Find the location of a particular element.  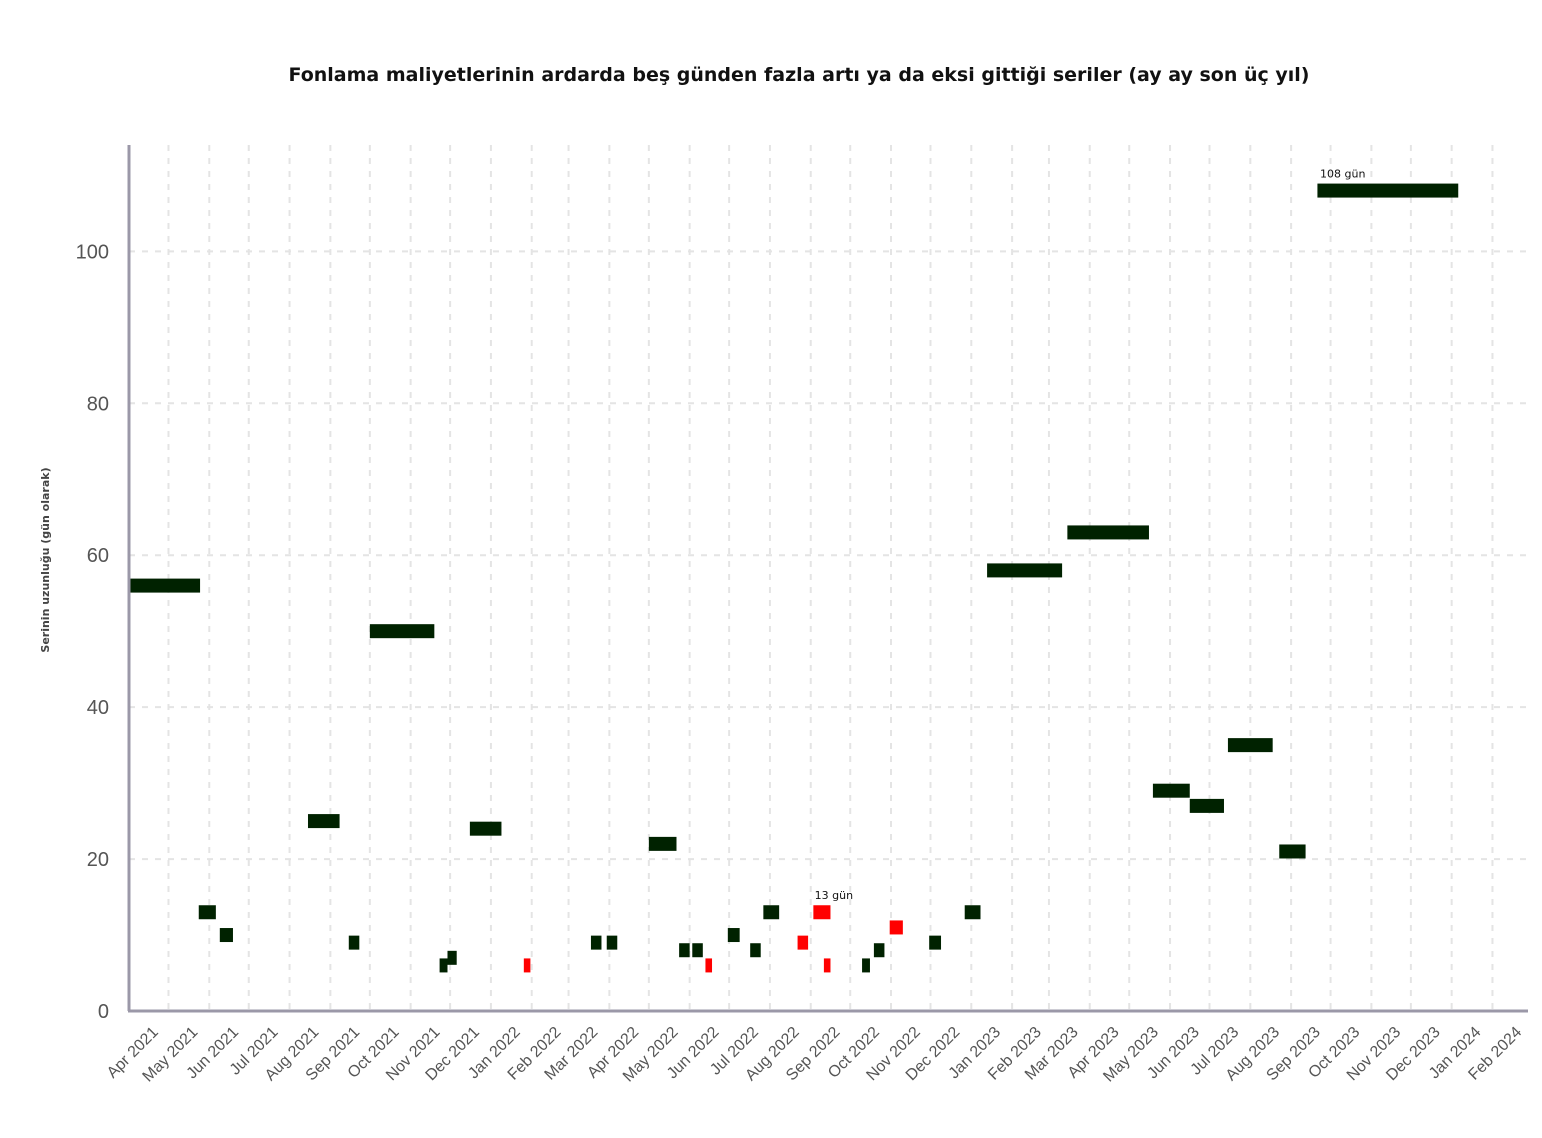

y-axis-ticks: 0 20 40 60 80 100 is located at coordinates (92, 632).